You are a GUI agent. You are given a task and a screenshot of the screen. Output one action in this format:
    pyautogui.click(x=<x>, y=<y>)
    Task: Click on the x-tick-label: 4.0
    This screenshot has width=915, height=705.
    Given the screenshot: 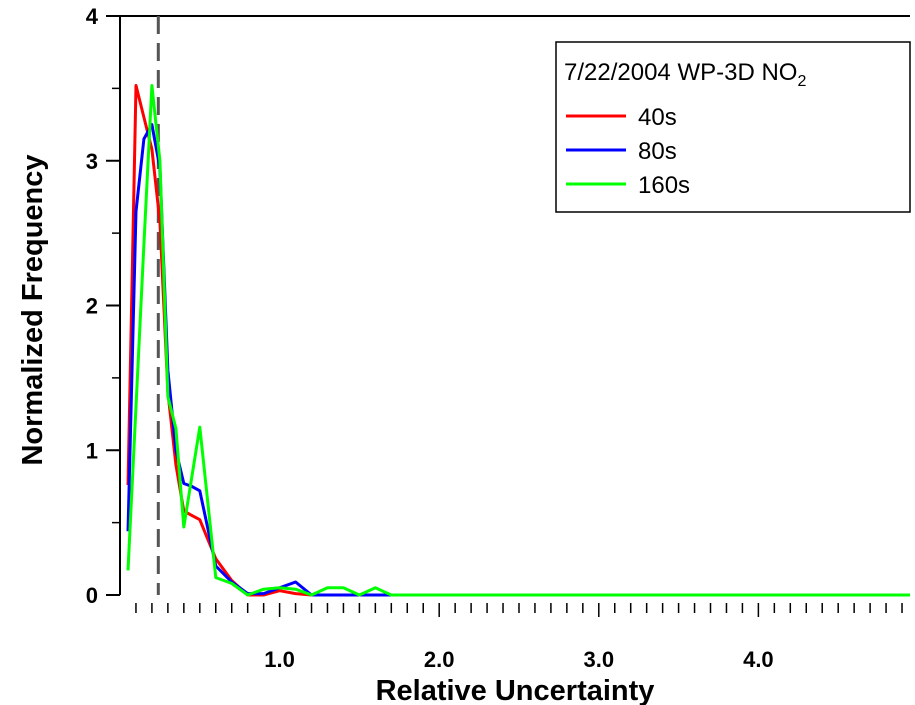 What is the action you would take?
    pyautogui.click(x=758, y=659)
    